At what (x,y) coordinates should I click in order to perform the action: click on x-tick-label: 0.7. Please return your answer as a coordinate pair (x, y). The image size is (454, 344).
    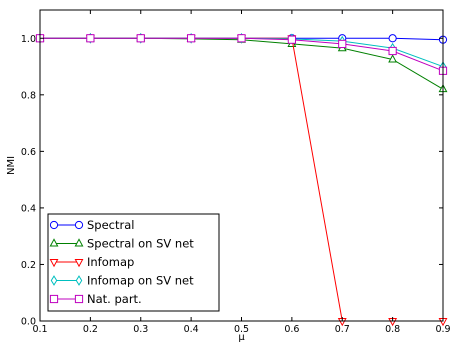
    Looking at the image, I should click on (342, 329).